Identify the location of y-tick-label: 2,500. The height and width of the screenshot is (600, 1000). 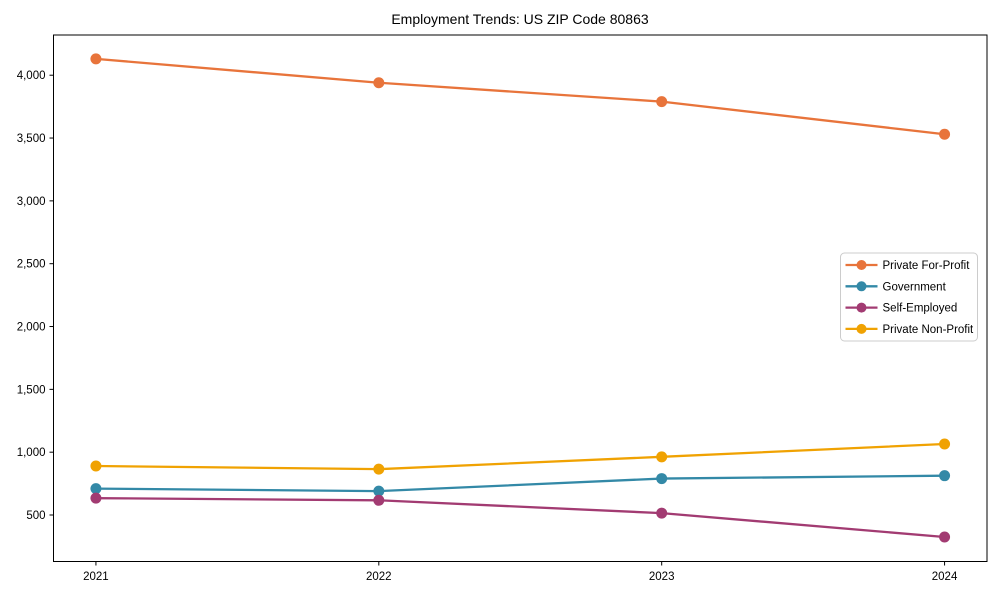
(31, 265).